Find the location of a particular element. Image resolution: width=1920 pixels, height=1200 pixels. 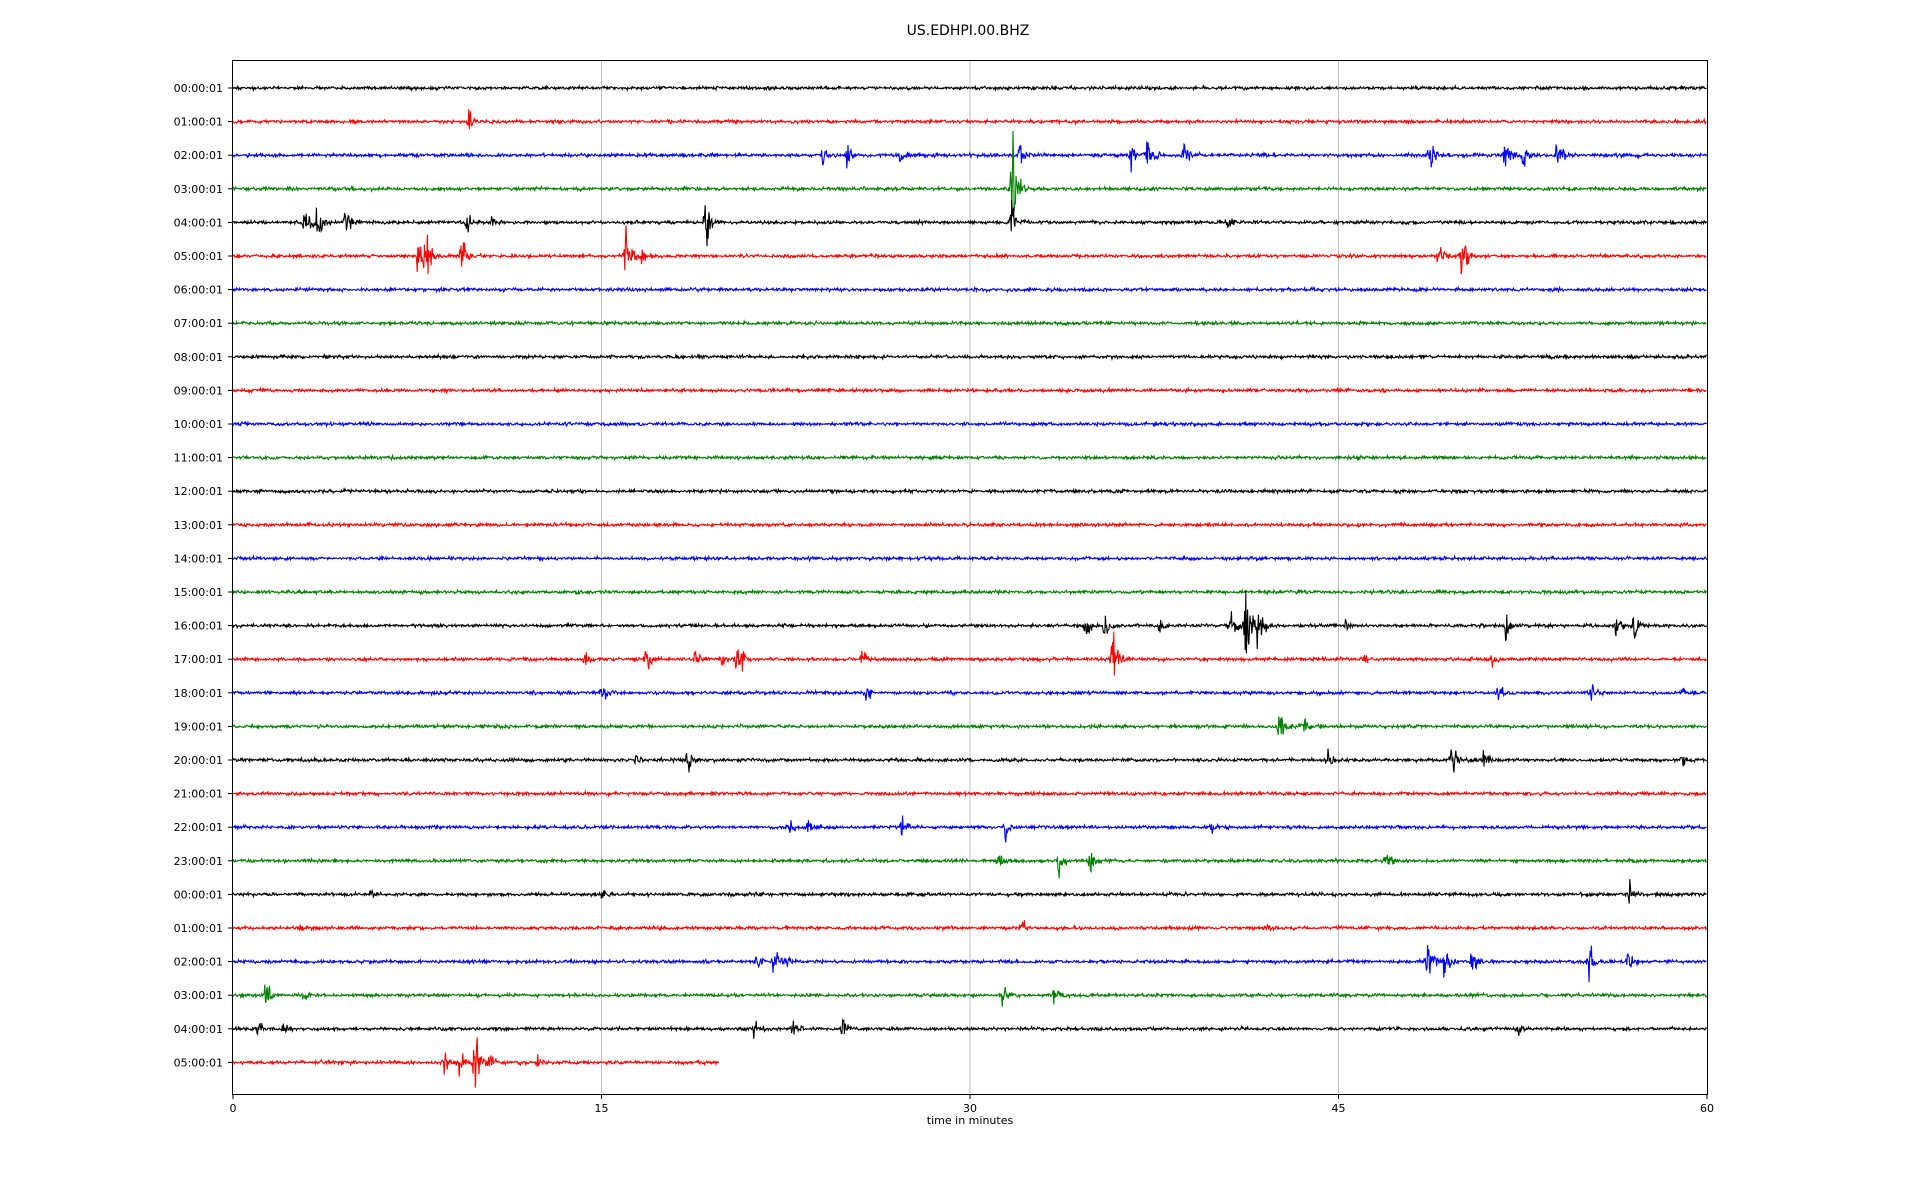

row-time-label: 20:00:01 is located at coordinates (198, 760).